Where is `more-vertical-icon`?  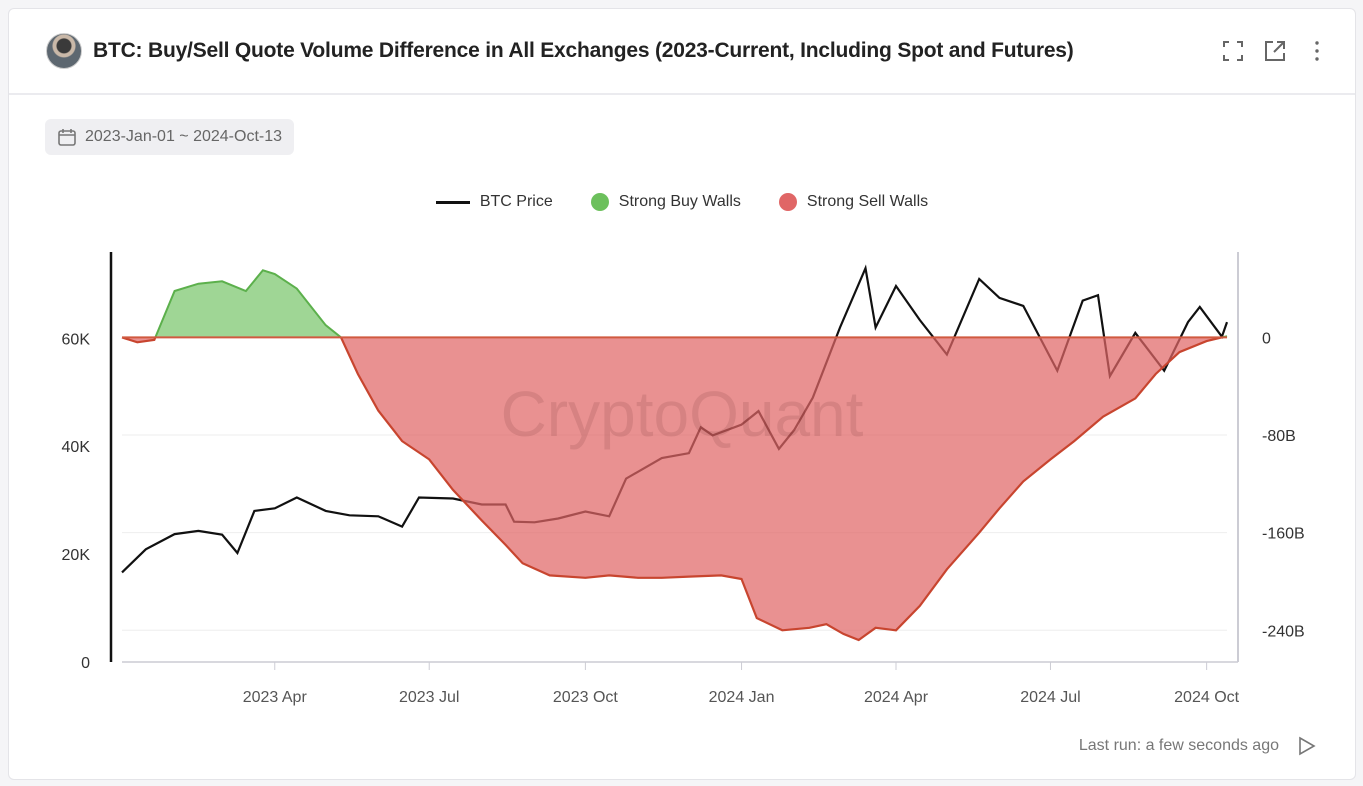
more-vertical-icon is located at coordinates (1317, 51).